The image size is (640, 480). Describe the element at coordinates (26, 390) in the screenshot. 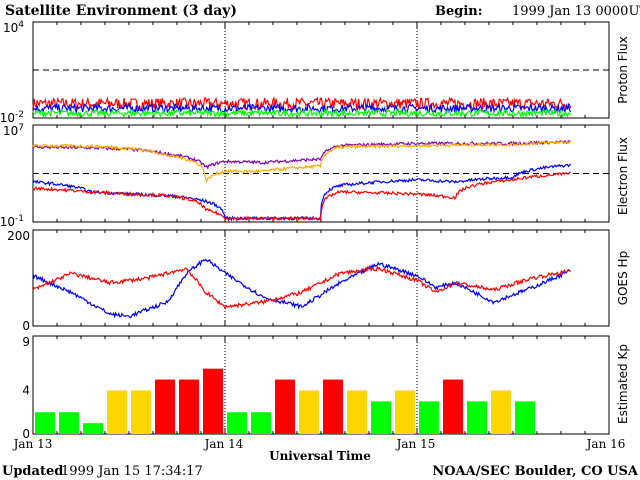

I see `kp-y-tick-mid: 4` at that location.